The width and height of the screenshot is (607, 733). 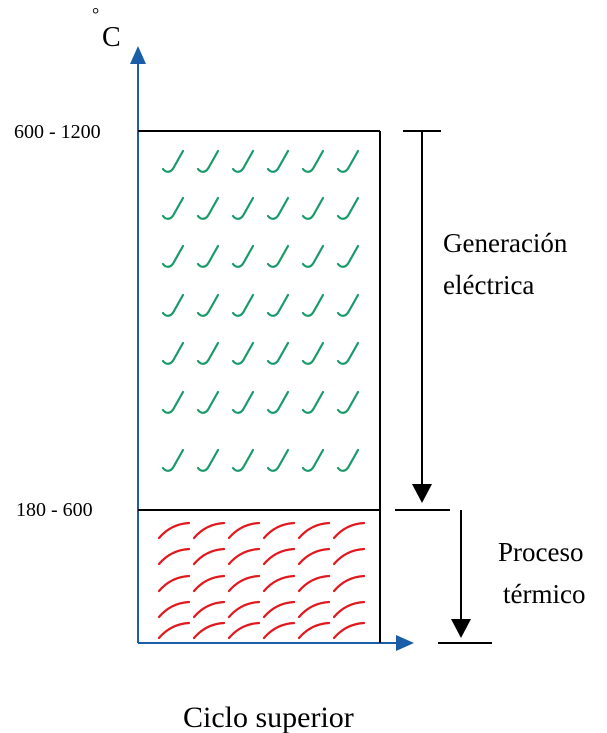 What do you see at coordinates (95, 14) in the screenshot?
I see `degree-symbol: °` at bounding box center [95, 14].